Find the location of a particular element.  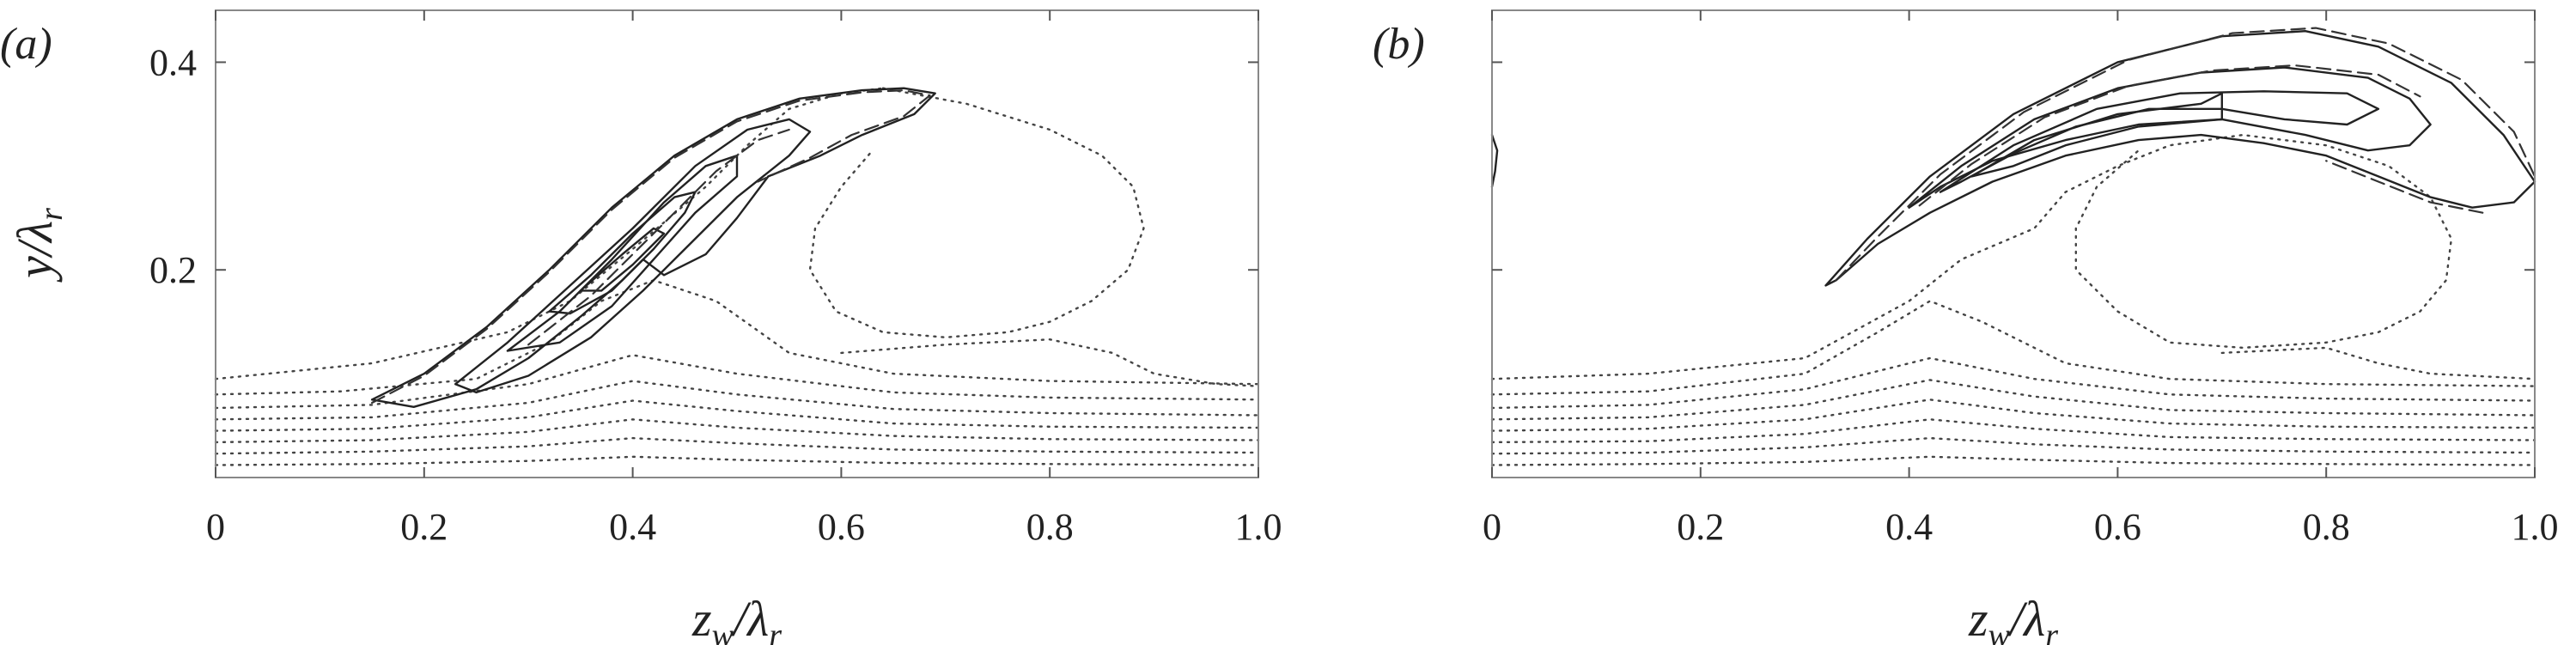

y-tick-label-0: 0.2 is located at coordinates (173, 270).